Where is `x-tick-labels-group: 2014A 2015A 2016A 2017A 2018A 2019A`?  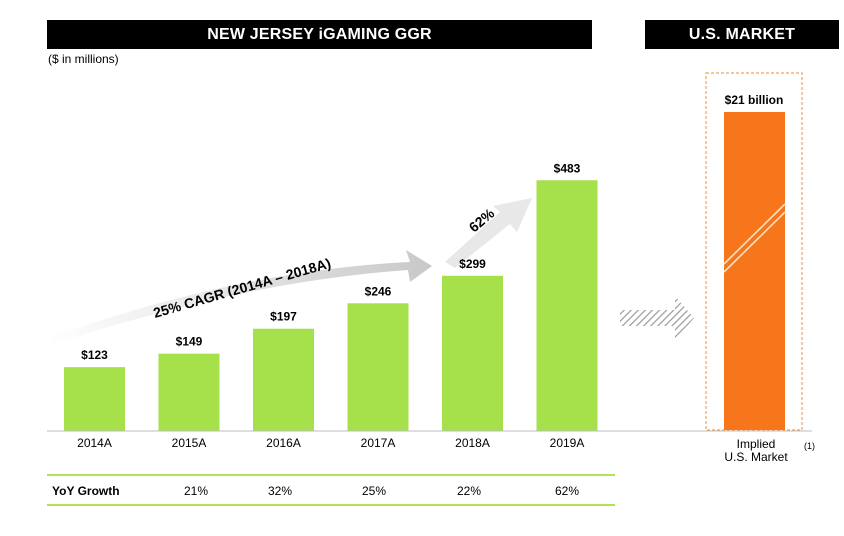
x-tick-labels-group: 2014A 2015A 2016A 2017A 2018A 2019A is located at coordinates (330, 443).